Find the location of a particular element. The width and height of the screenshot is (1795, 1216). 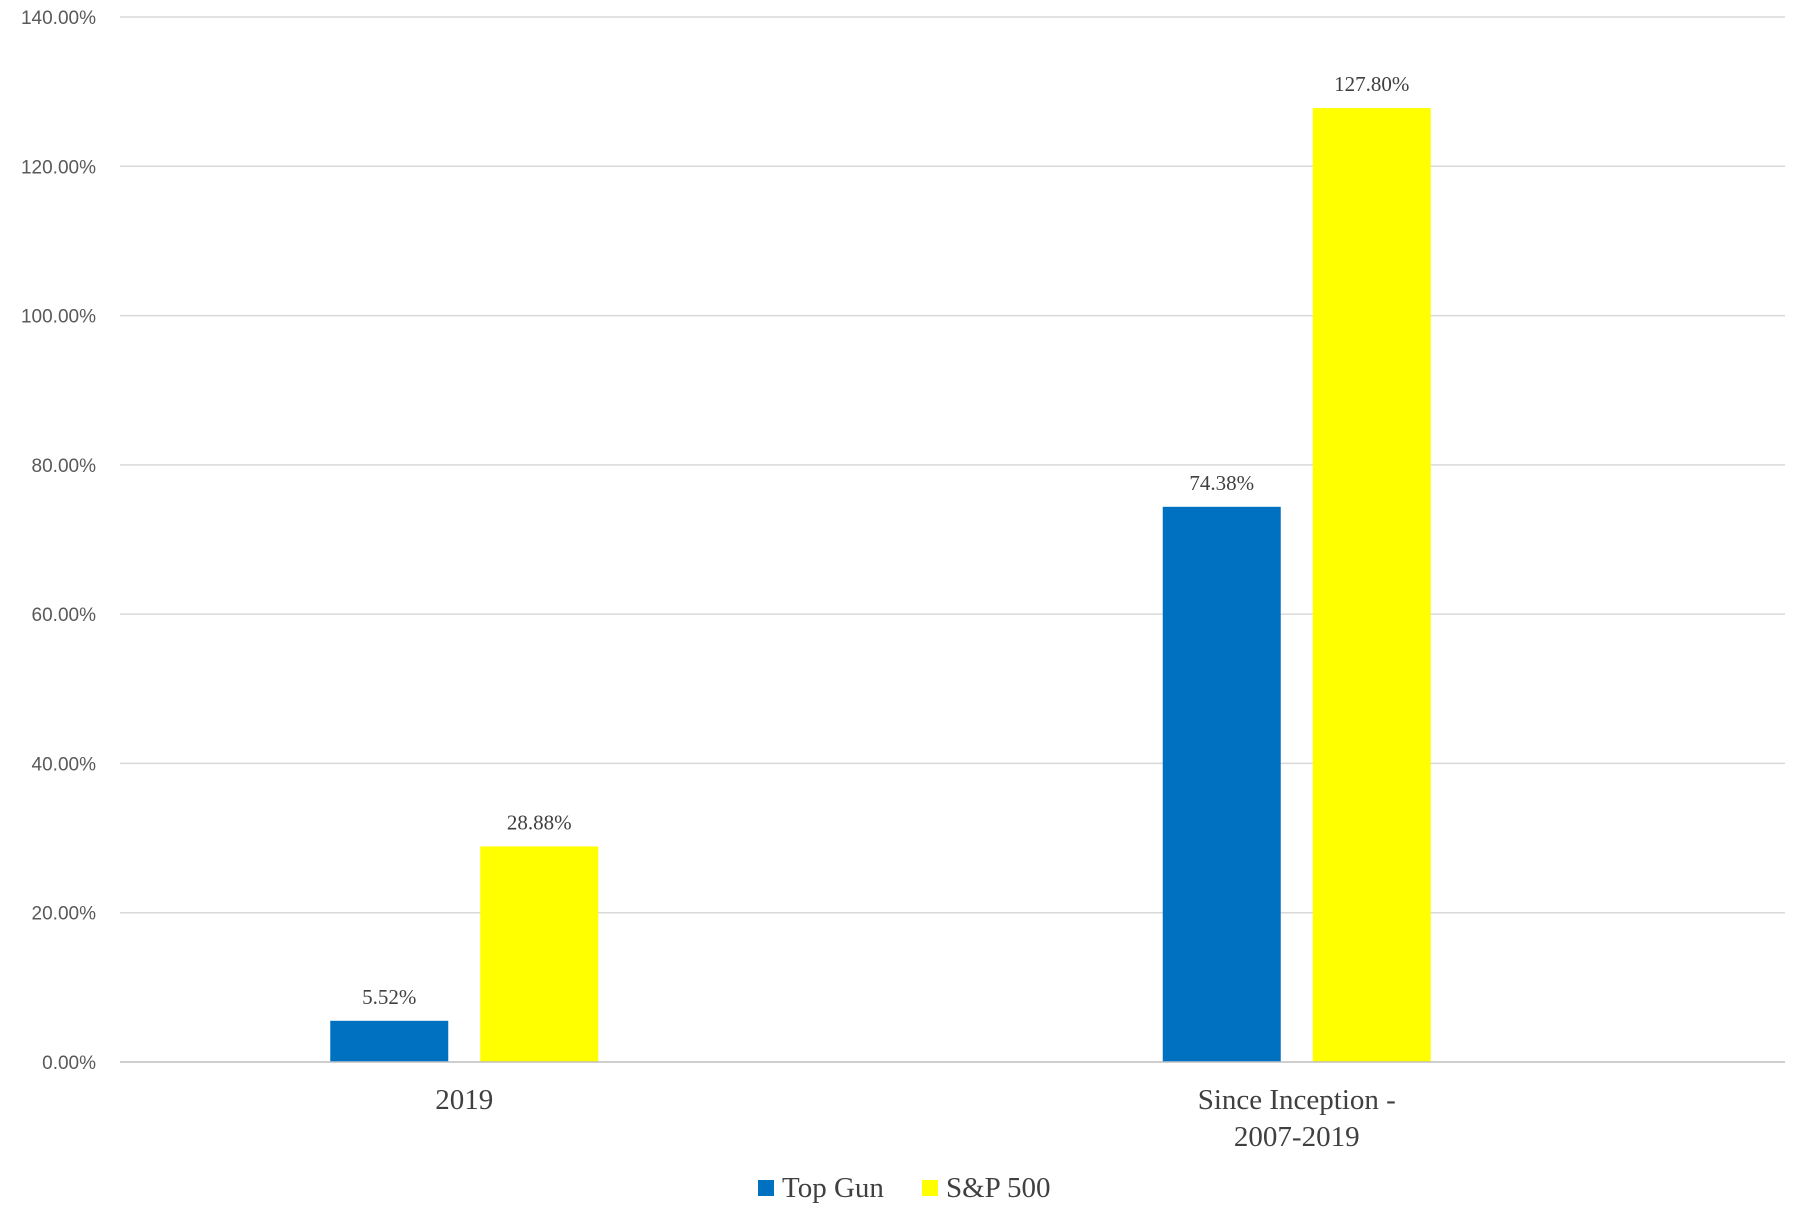

x-axis: 2019 Since Inception - 2007-2019 is located at coordinates (952, 1107).